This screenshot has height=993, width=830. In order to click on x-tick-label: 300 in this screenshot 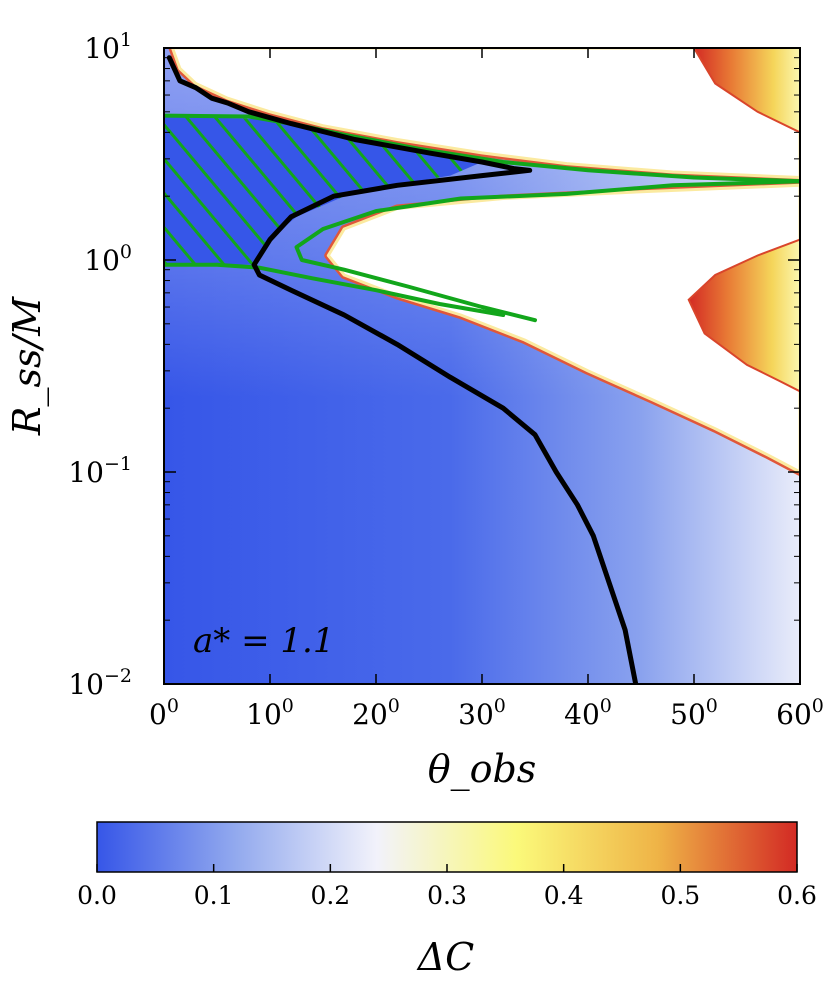, I will do `click(482, 713)`.